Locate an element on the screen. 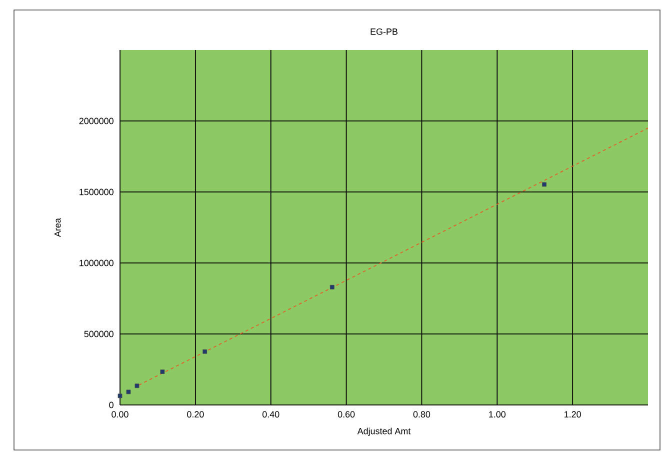 The width and height of the screenshot is (662, 460). y-tick-label: 1500000 is located at coordinates (97, 192).